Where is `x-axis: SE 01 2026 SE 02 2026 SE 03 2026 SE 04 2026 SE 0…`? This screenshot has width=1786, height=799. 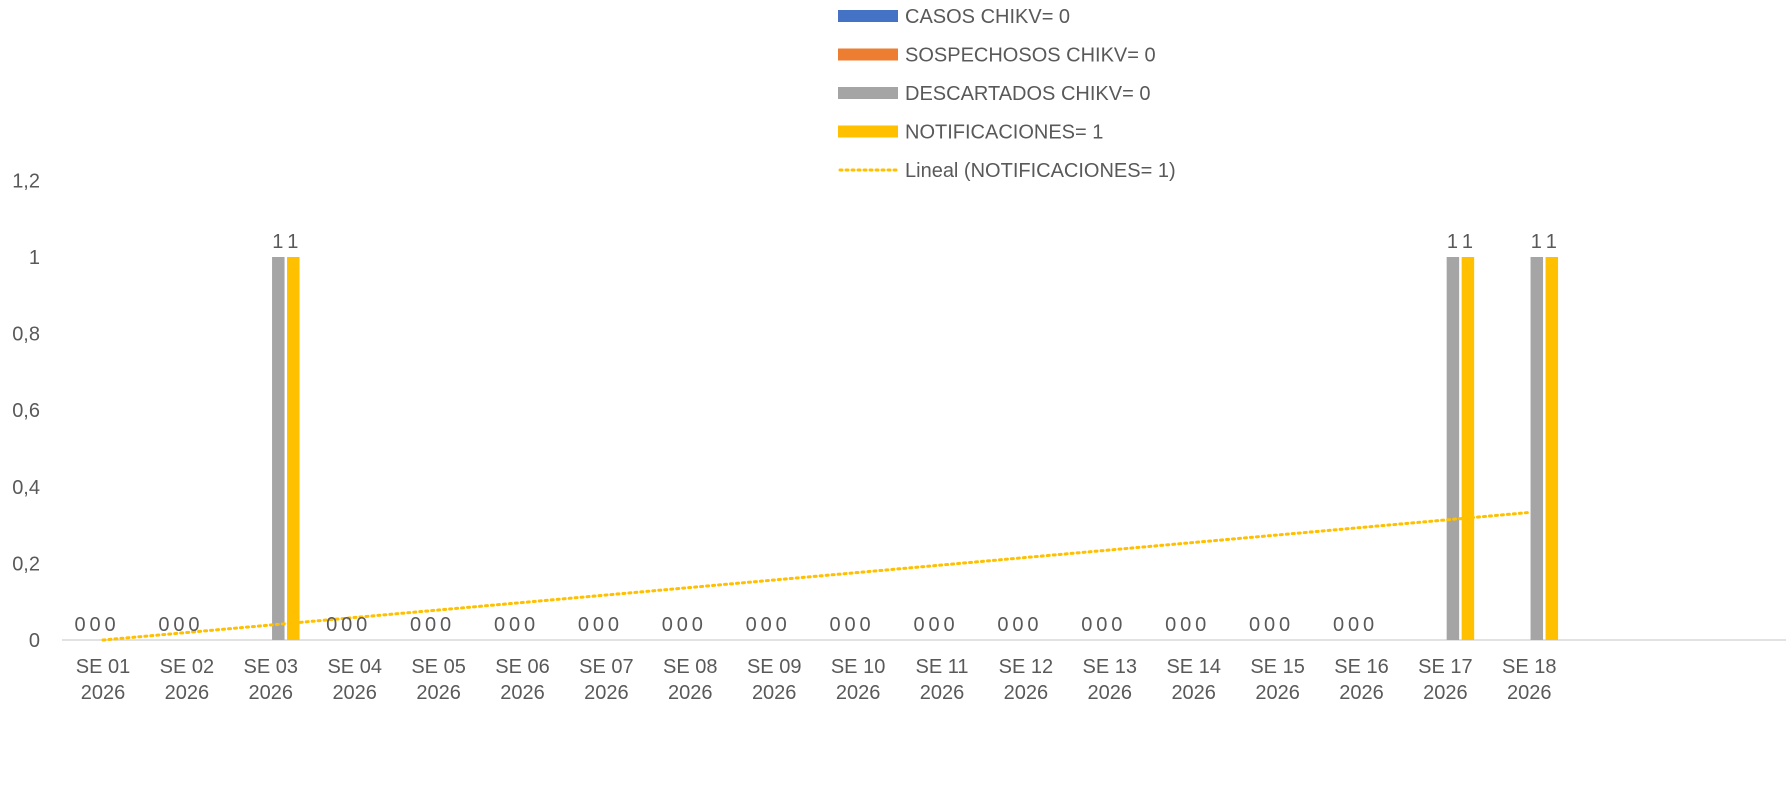
x-axis: SE 01 2026 SE 02 2026 SE 03 2026 SE 04 2026 SE 0… is located at coordinates (924, 671).